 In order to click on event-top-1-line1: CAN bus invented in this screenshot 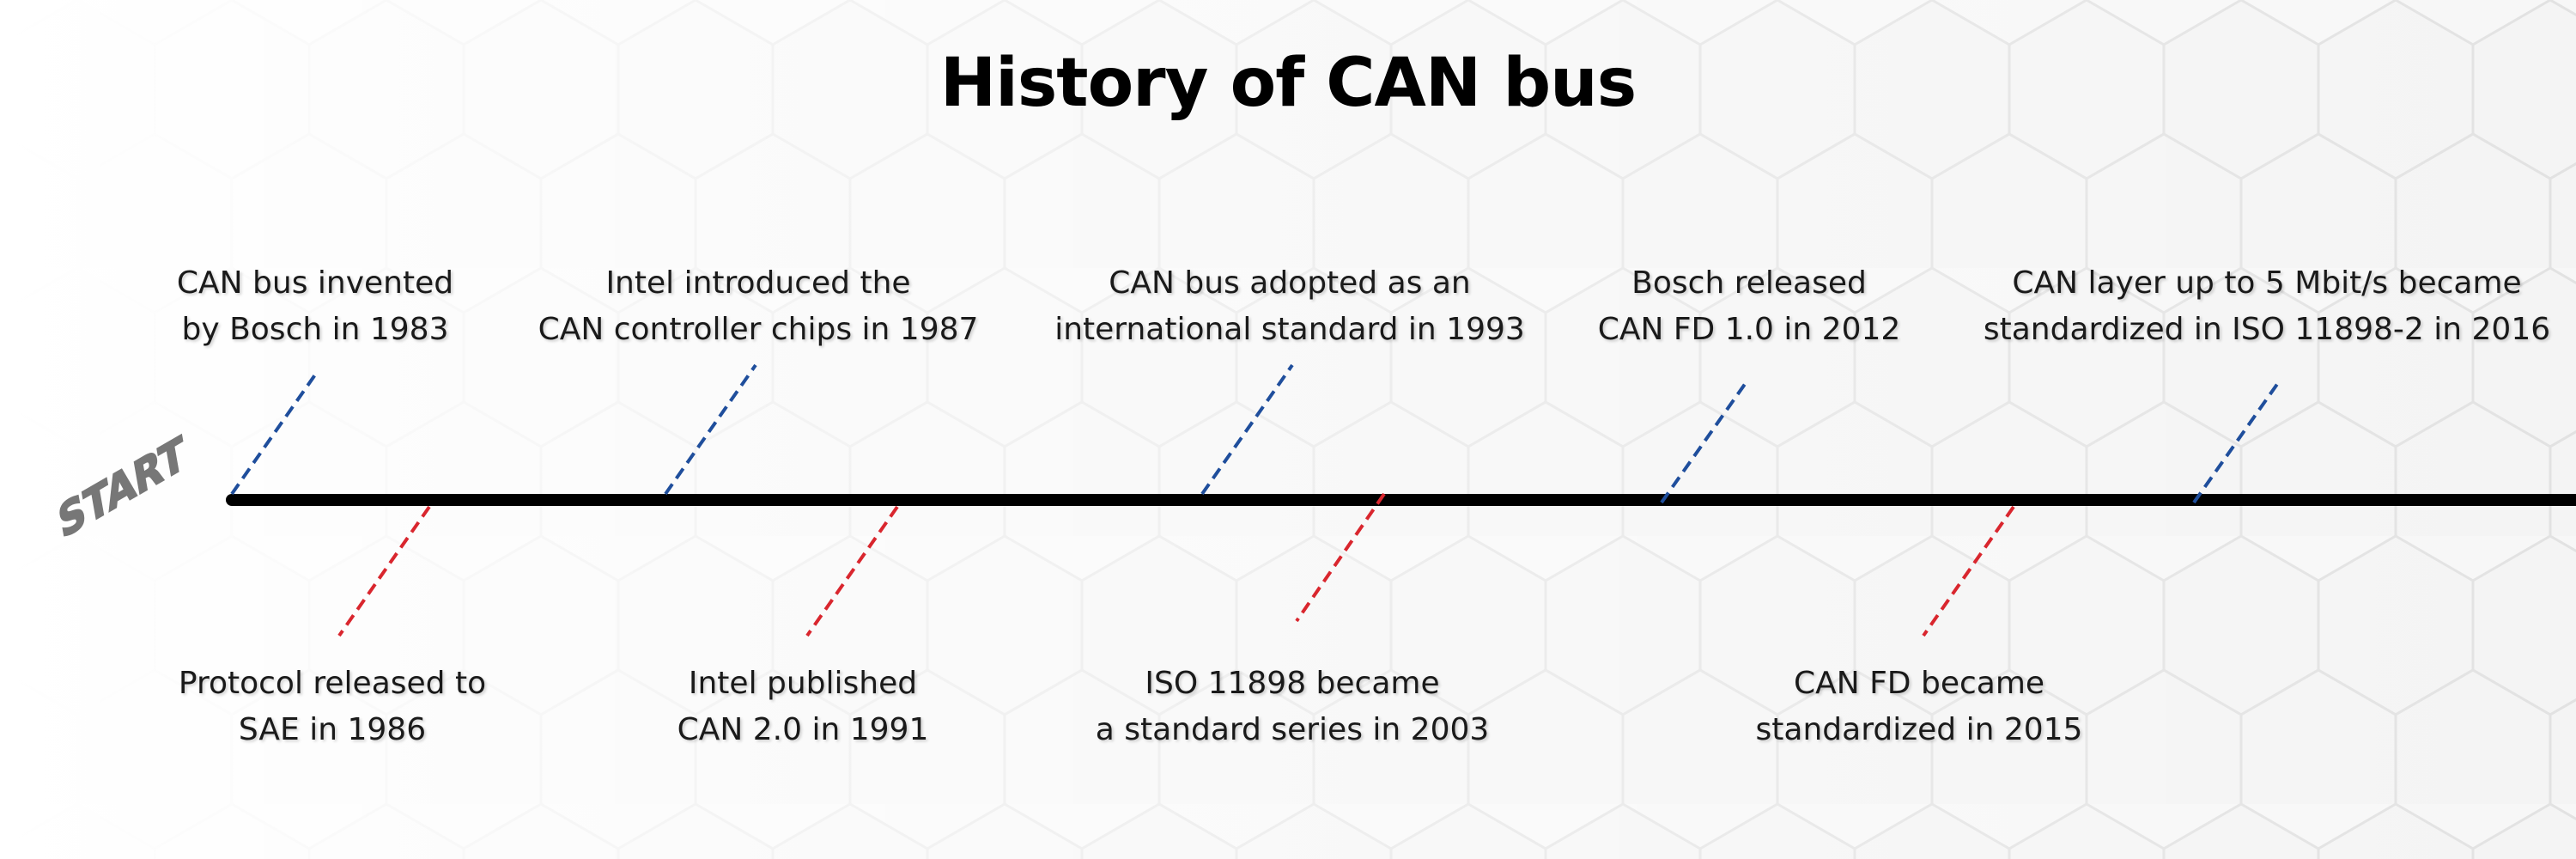, I will do `click(315, 283)`.